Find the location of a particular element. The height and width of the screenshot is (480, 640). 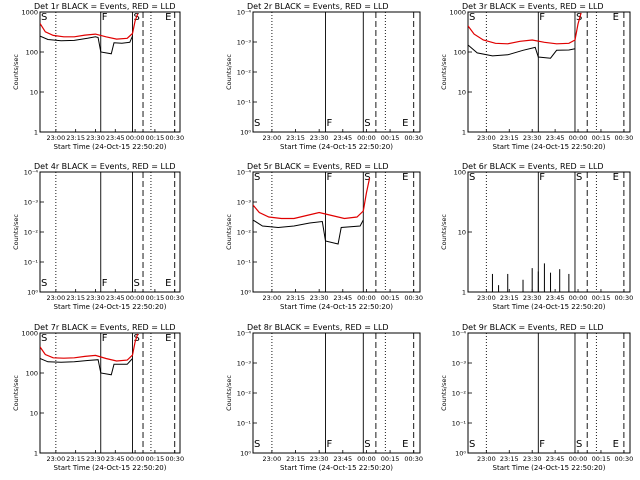

panel-title: Det 5r BLACK = Events, RED = LLD is located at coordinates (318, 166).